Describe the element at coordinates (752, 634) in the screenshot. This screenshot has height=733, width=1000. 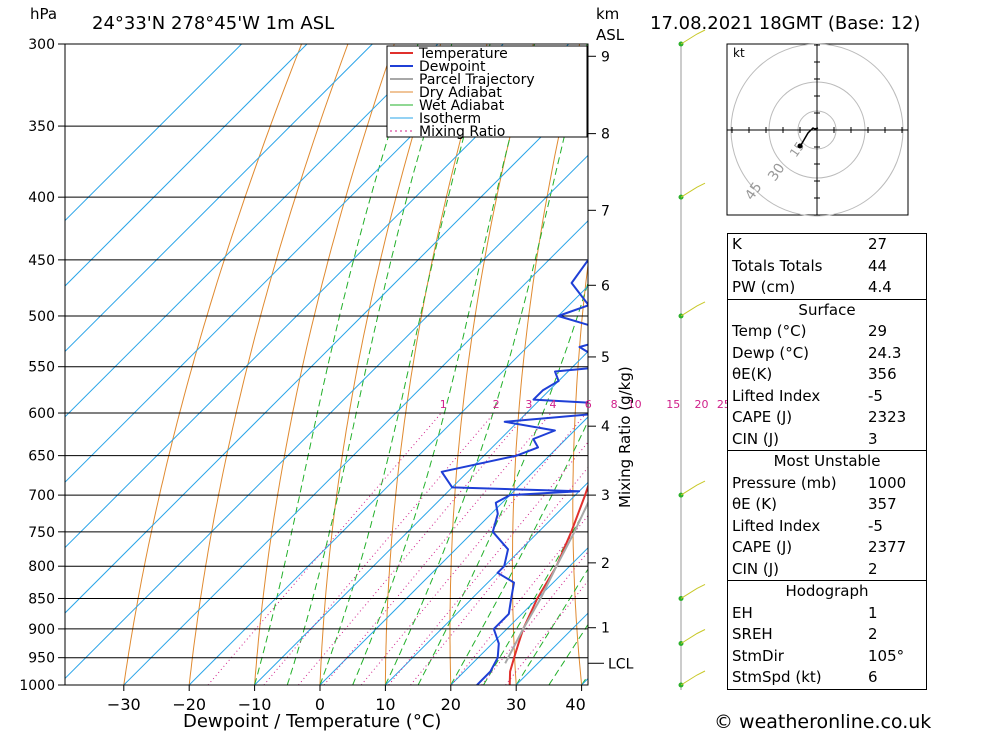
I see `srh-label: SREH` at that location.